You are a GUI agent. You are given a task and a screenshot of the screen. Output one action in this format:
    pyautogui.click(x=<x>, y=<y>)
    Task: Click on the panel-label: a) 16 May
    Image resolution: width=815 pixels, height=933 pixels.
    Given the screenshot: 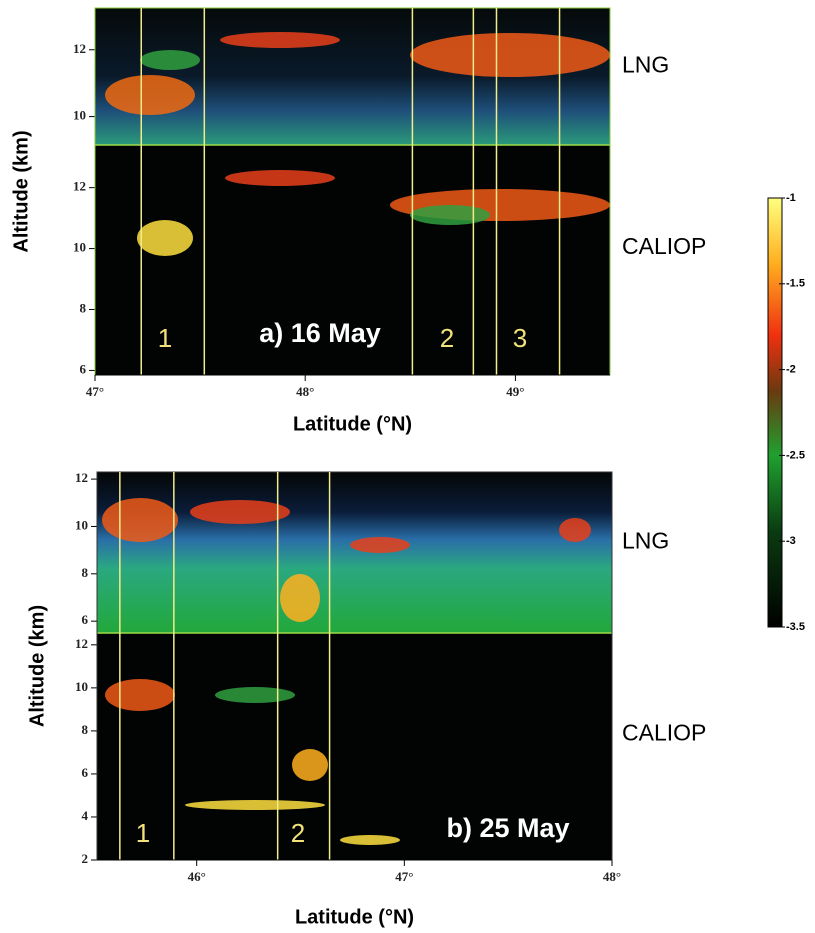 What is the action you would take?
    pyautogui.click(x=320, y=333)
    